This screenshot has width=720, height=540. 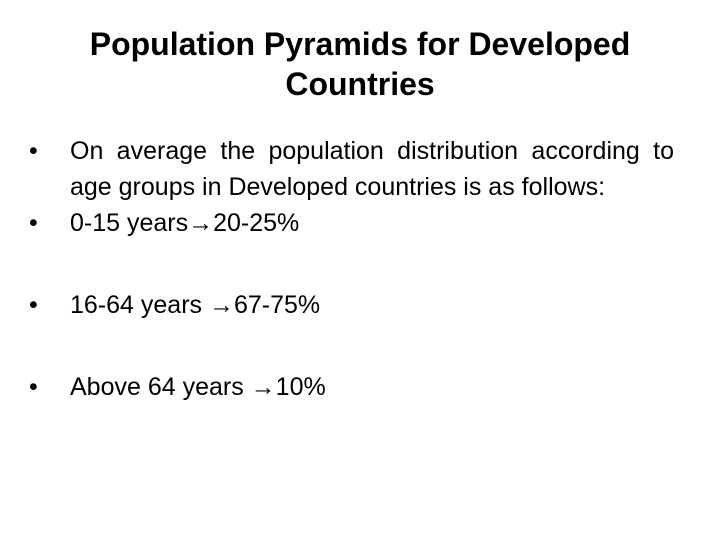 I want to click on bullet-item-age-16-64: • 16-64 years →67-75%, so click(x=350, y=305).